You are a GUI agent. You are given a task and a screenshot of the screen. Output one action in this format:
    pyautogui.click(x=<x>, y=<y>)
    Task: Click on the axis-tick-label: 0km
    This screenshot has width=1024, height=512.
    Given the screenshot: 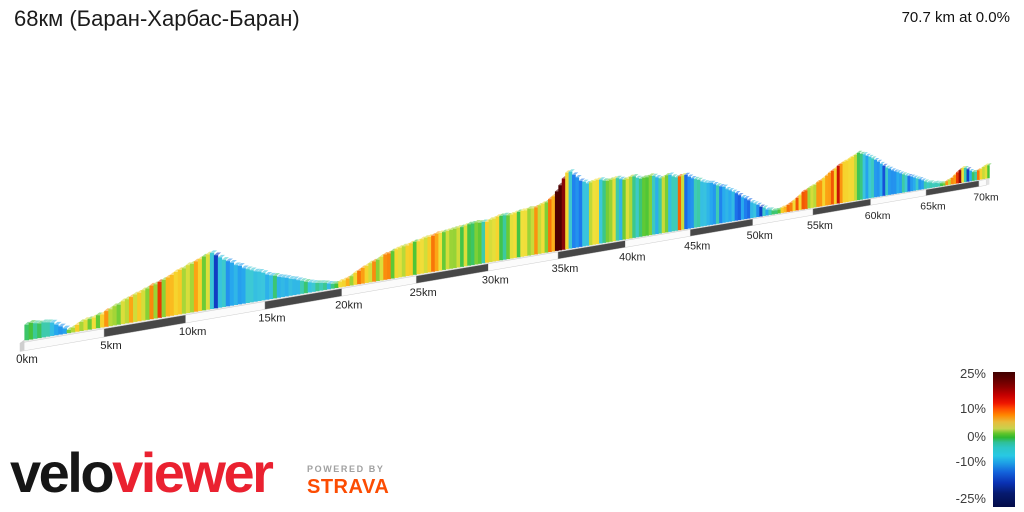 What is the action you would take?
    pyautogui.click(x=27, y=360)
    